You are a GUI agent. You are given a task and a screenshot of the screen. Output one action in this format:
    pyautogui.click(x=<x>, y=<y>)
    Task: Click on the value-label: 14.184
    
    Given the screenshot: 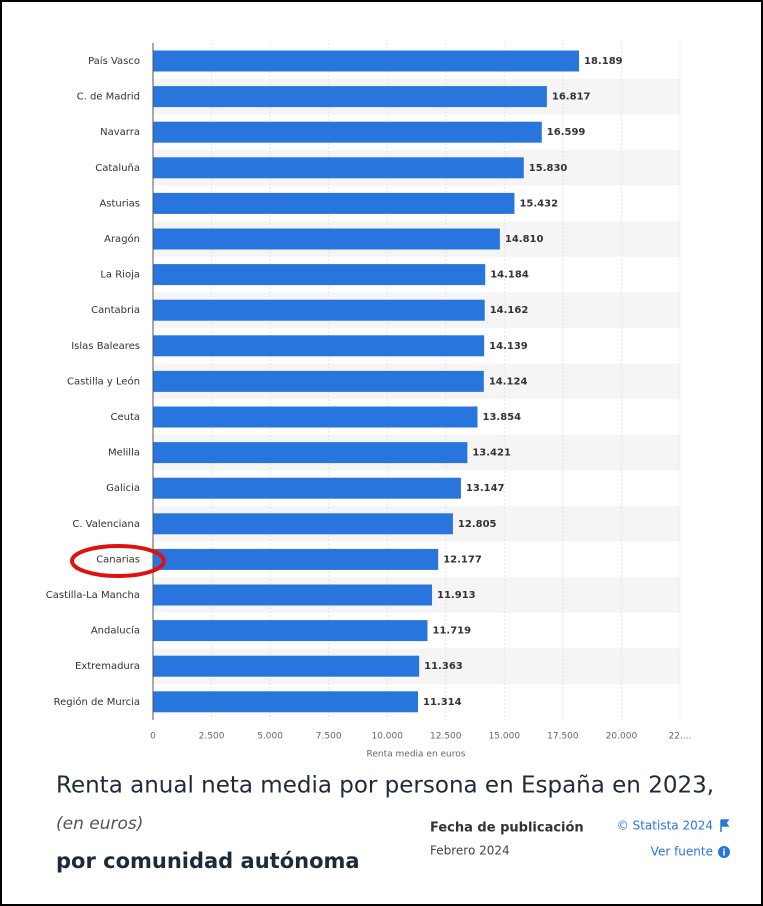 What is the action you would take?
    pyautogui.click(x=509, y=275)
    